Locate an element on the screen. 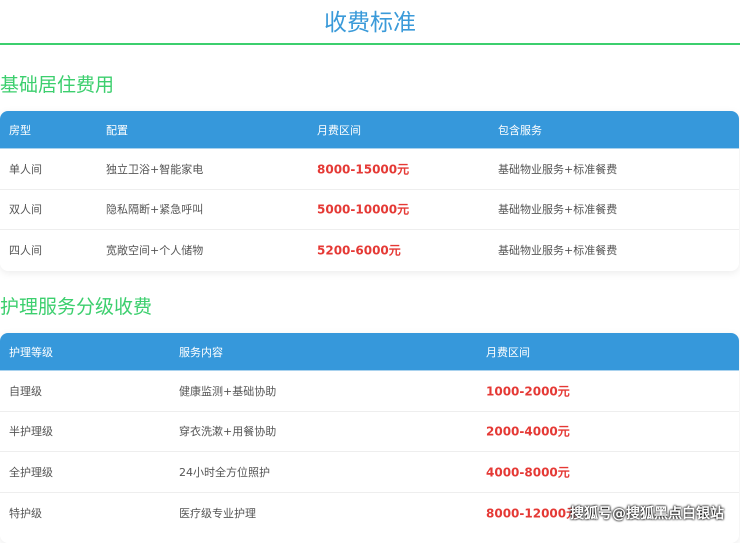  table-row: 特护级 医疗级专业护理 8000-12000元 is located at coordinates (369, 513).